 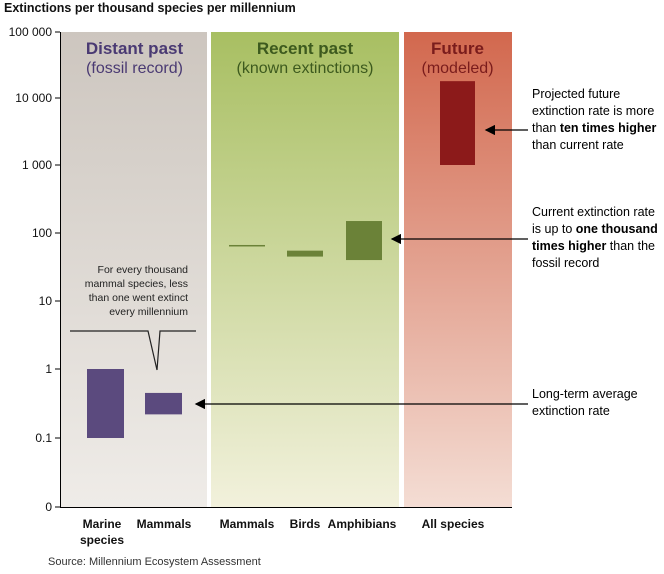 What do you see at coordinates (593, 254) in the screenshot?
I see `current-note-c: than the fossil record` at bounding box center [593, 254].